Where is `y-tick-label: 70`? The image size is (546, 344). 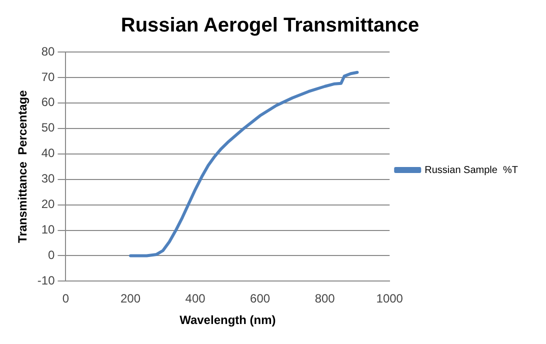 y-tick-label: 70 is located at coordinates (48, 77).